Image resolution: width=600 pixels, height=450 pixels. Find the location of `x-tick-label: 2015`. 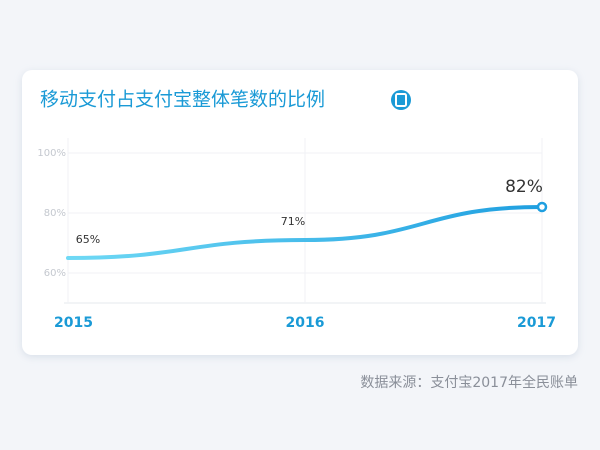

x-tick-label: 2015 is located at coordinates (73, 323).